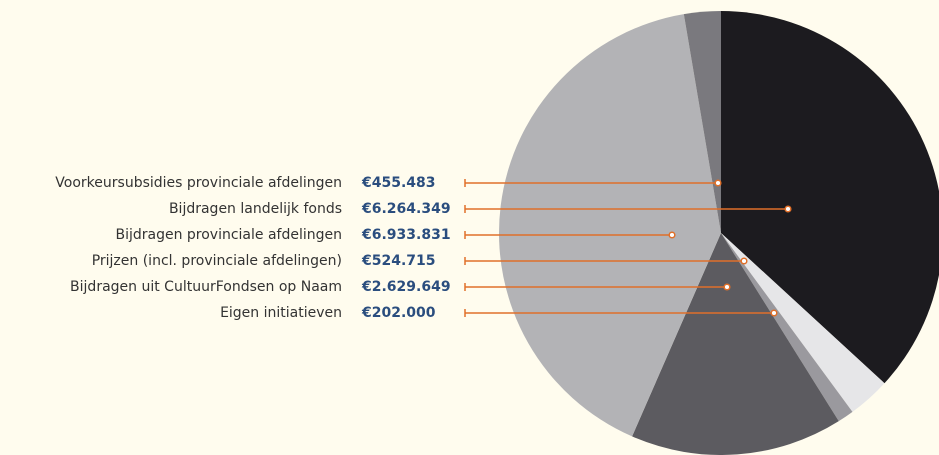 The height and width of the screenshot is (455, 939). Describe the element at coordinates (406, 287) in the screenshot. I see `value-label: €2.629.649` at that location.